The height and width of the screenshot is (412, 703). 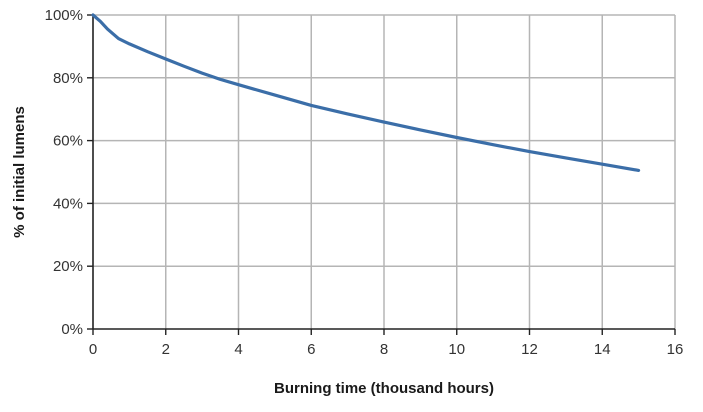 What do you see at coordinates (68, 266) in the screenshot?
I see `y-tick-label: 20%` at bounding box center [68, 266].